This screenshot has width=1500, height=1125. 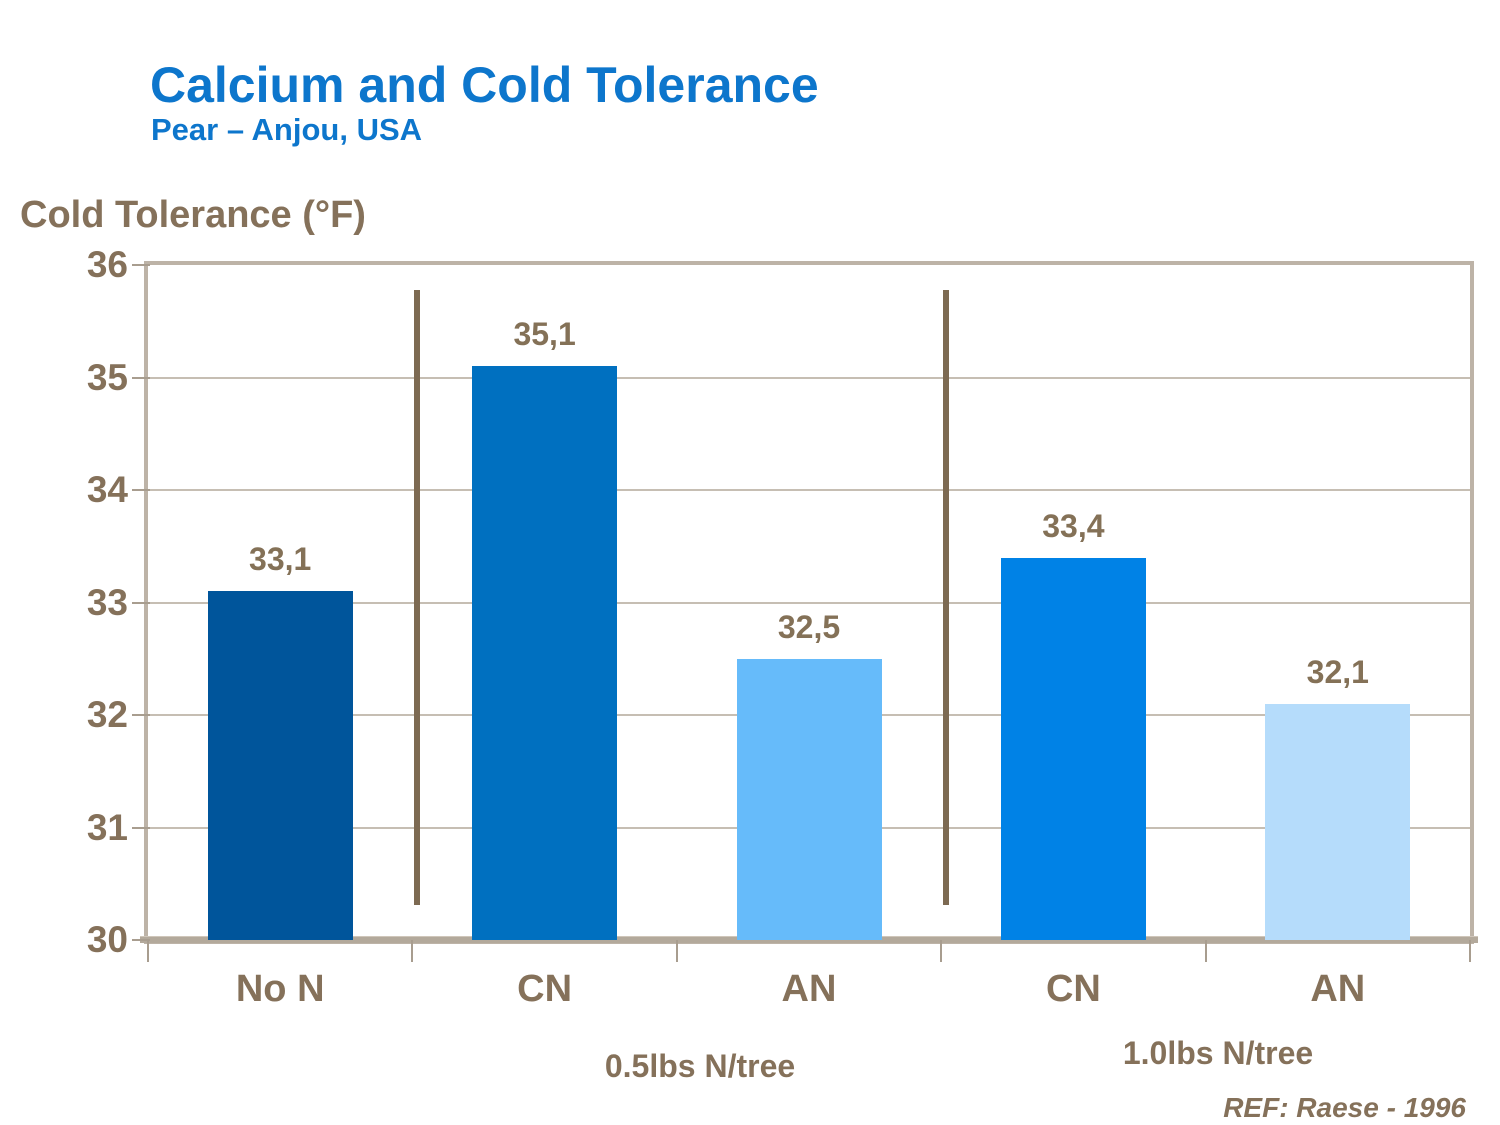 I want to click on y-tick-label-36: 36, so click(x=107, y=264).